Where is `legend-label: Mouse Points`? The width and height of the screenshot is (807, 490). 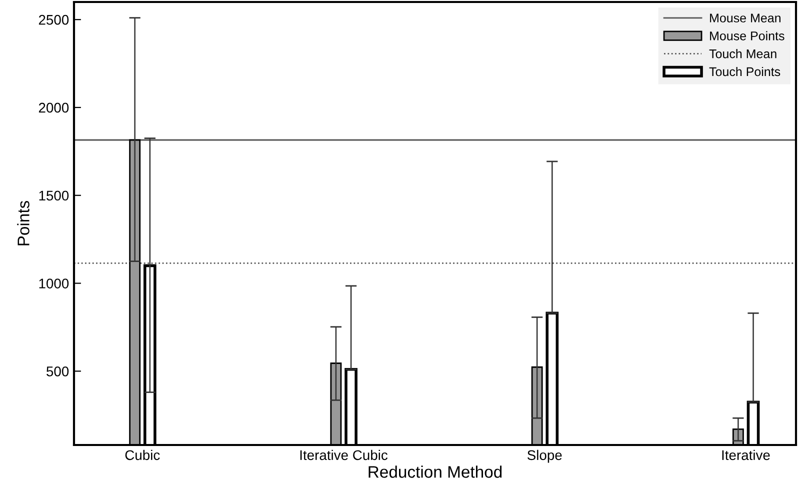
legend-label: Mouse Points is located at coordinates (747, 35).